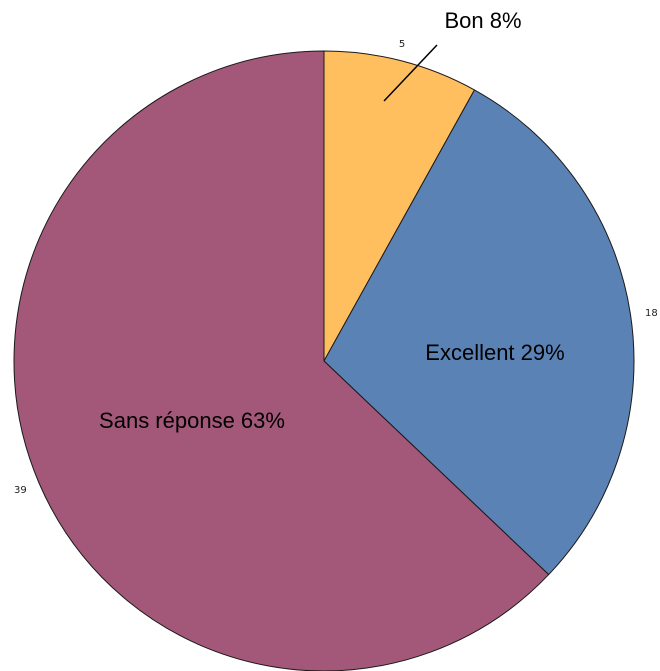  I want to click on slice-label-sans-r-ponse: Sans réponse 63%, so click(192, 420).